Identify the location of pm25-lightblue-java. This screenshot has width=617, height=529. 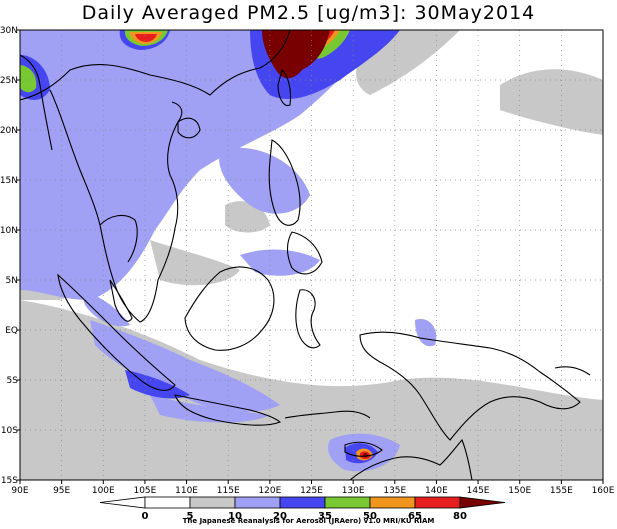
(210, 409).